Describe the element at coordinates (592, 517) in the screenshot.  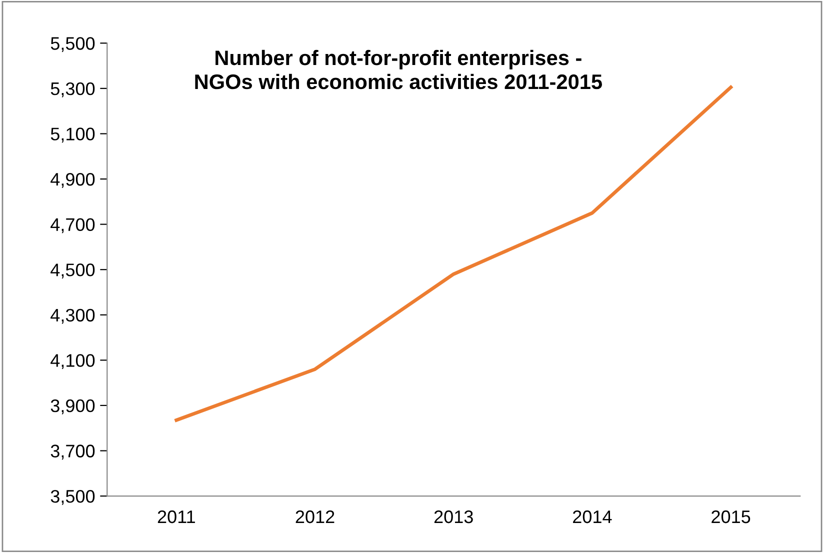
I see `x-tick-label: 2014` at that location.